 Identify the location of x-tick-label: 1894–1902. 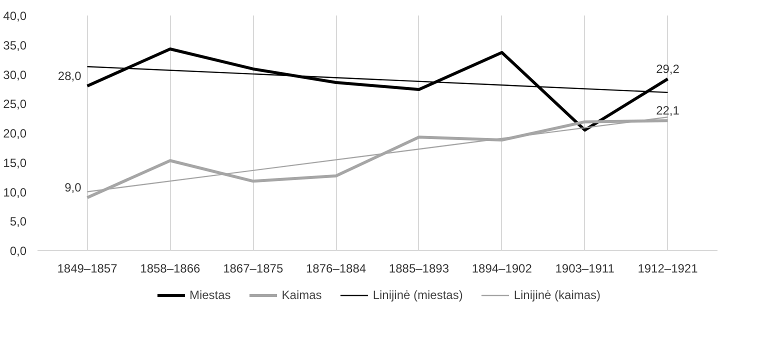
(502, 269).